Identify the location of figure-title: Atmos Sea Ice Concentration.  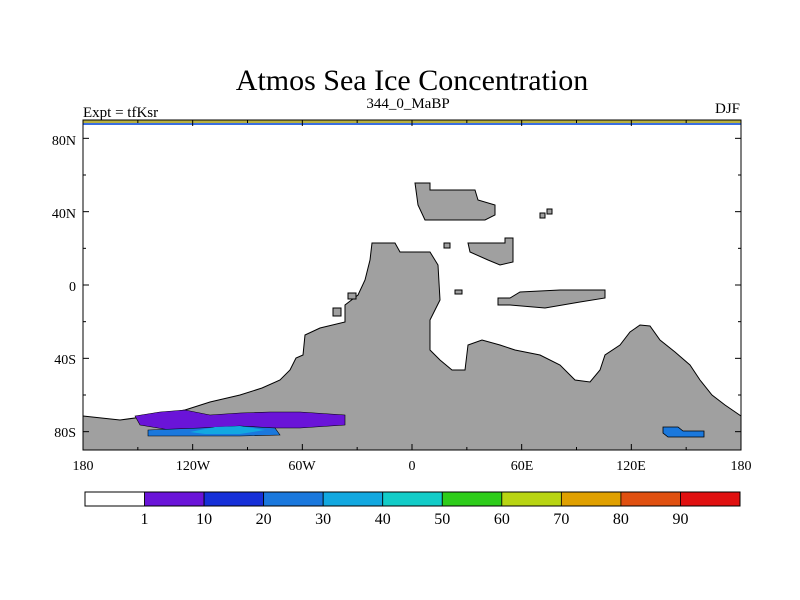
(412, 80).